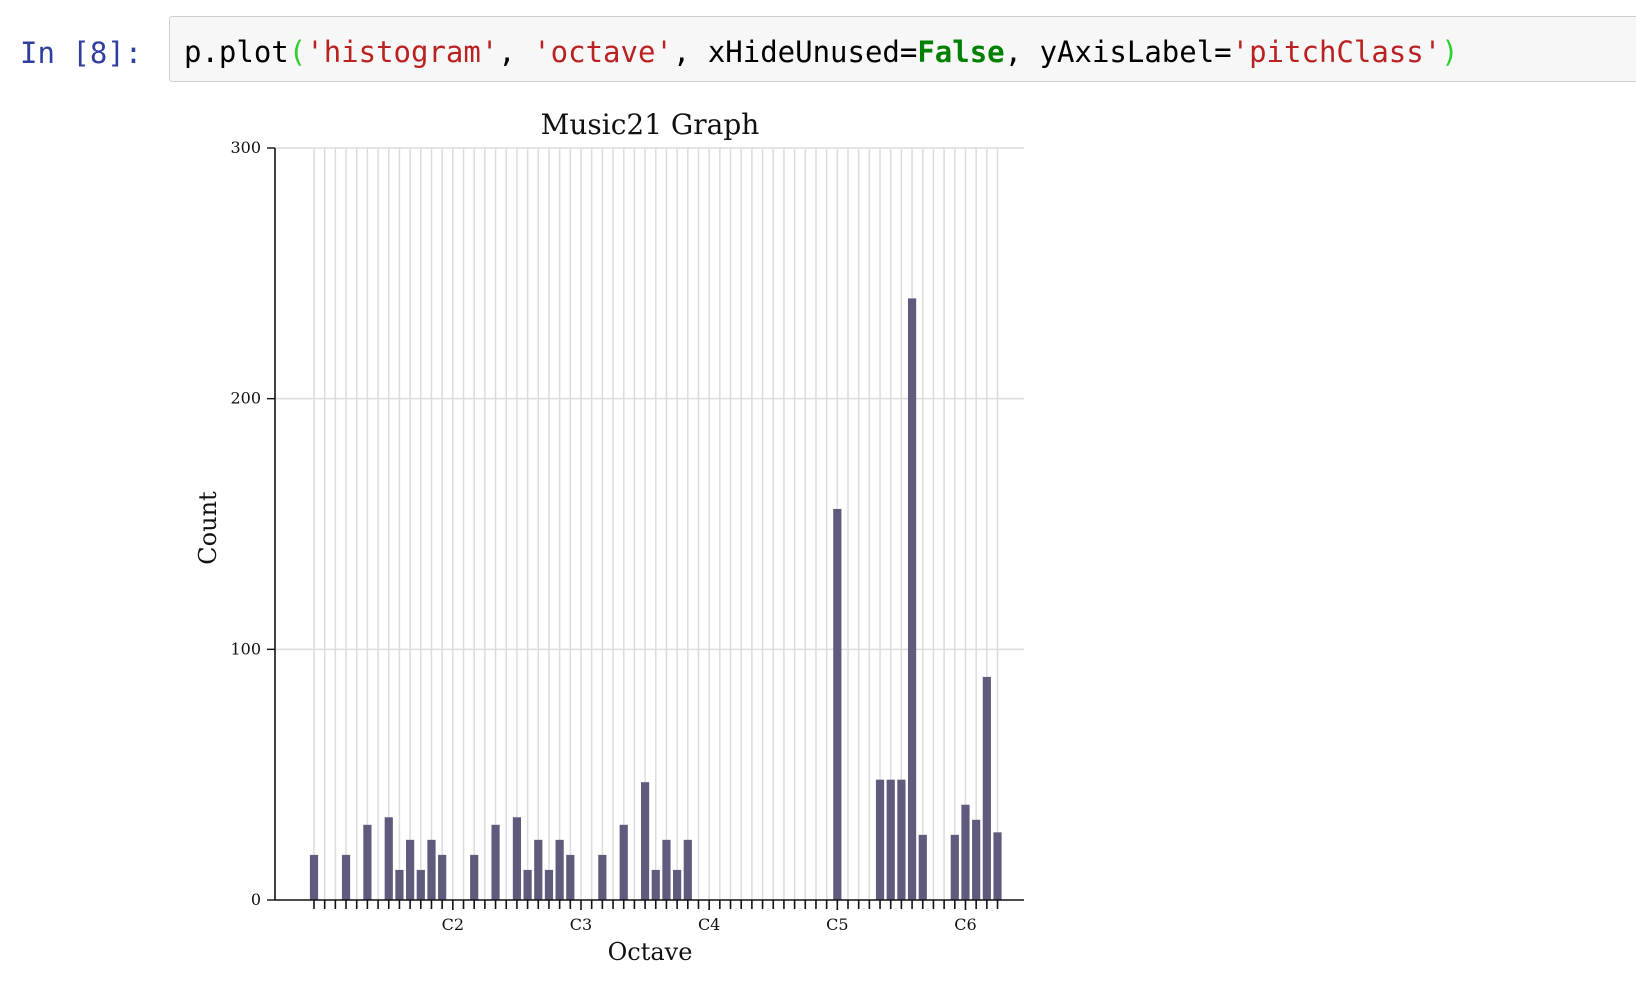 The image size is (1636, 990). What do you see at coordinates (1118, 52) in the screenshot?
I see `code-token: , yAxisLabel=` at bounding box center [1118, 52].